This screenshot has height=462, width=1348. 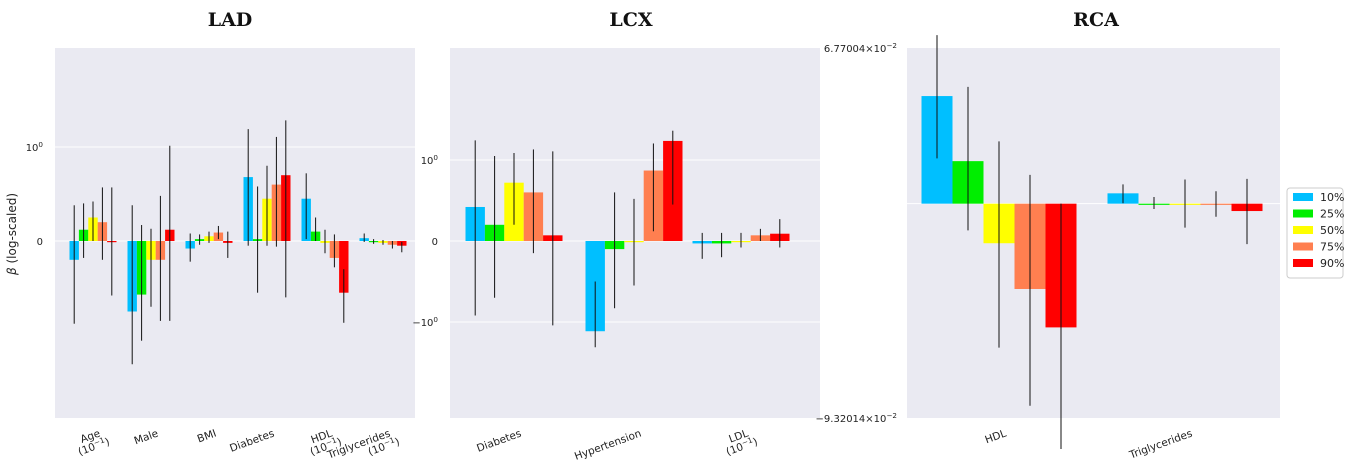 What do you see at coordinates (207, 437) in the screenshot?
I see `x-tick-label: BMI` at bounding box center [207, 437].